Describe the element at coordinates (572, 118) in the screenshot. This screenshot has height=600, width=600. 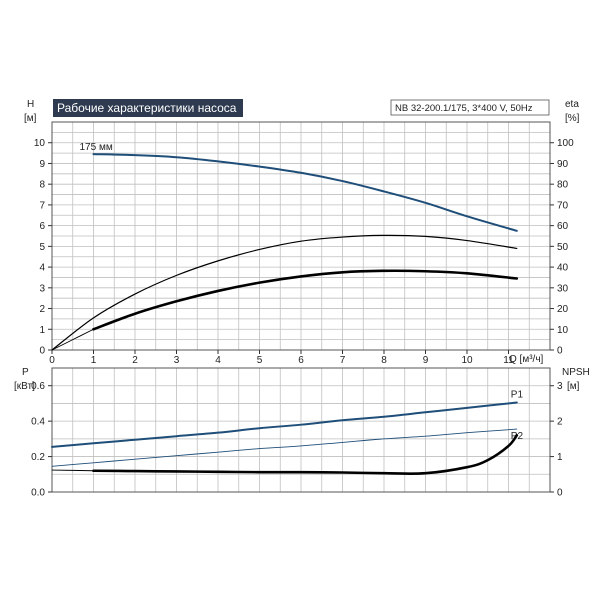
I see `eta-axis-unit: [%]` at that location.